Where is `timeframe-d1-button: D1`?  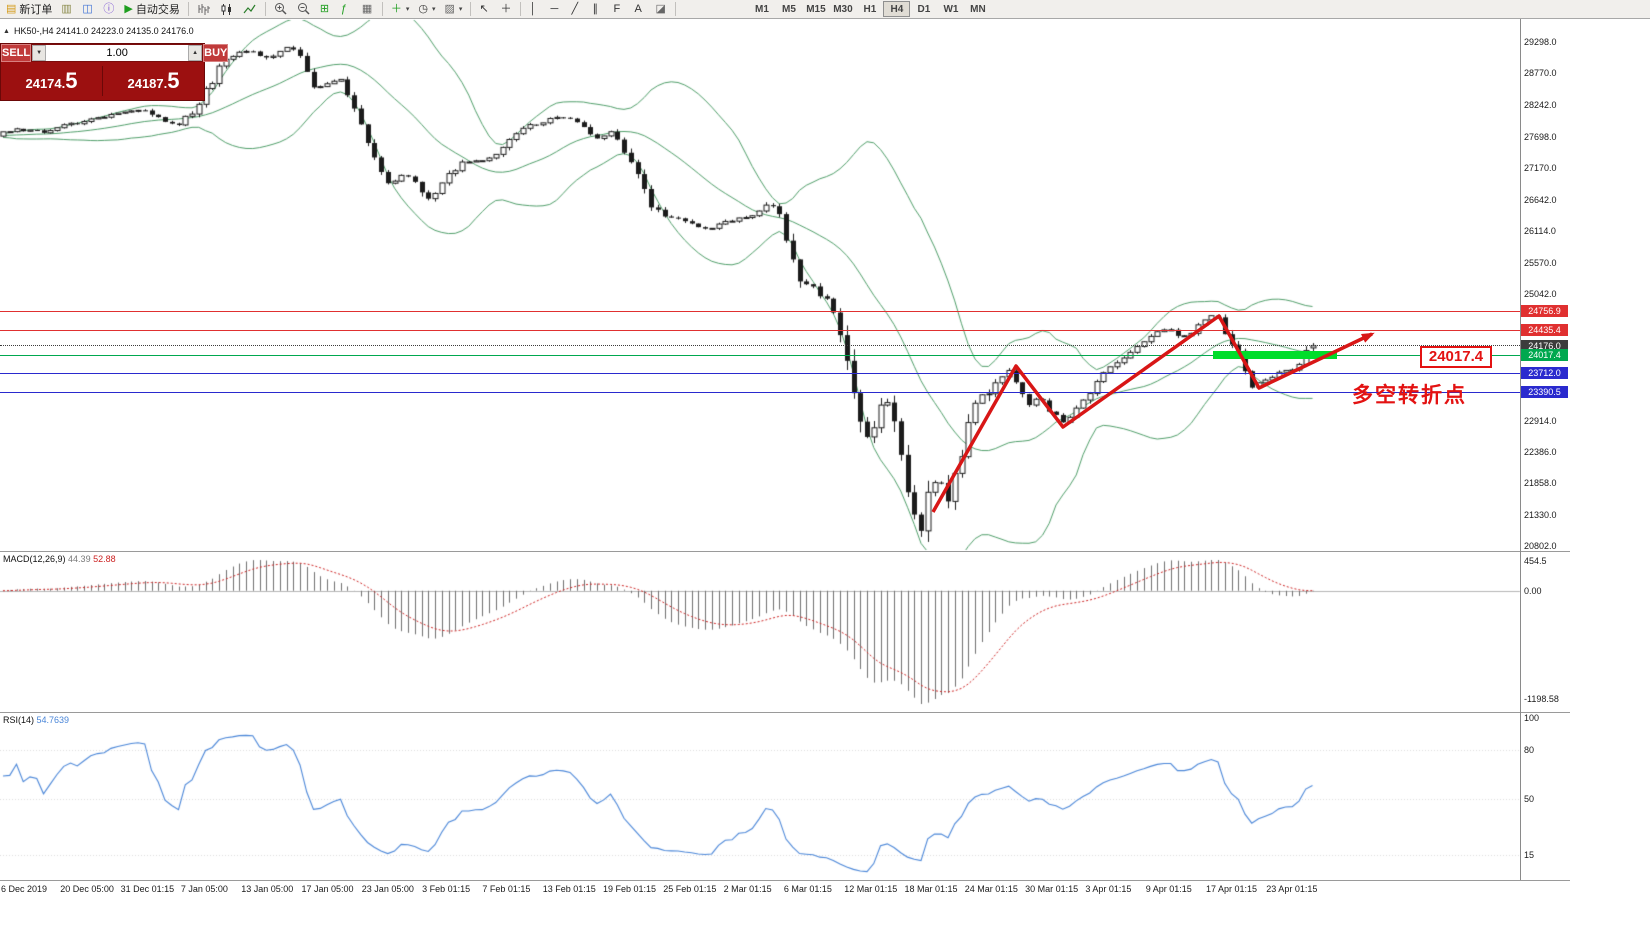
timeframe-d1-button: D1 is located at coordinates (923, 9).